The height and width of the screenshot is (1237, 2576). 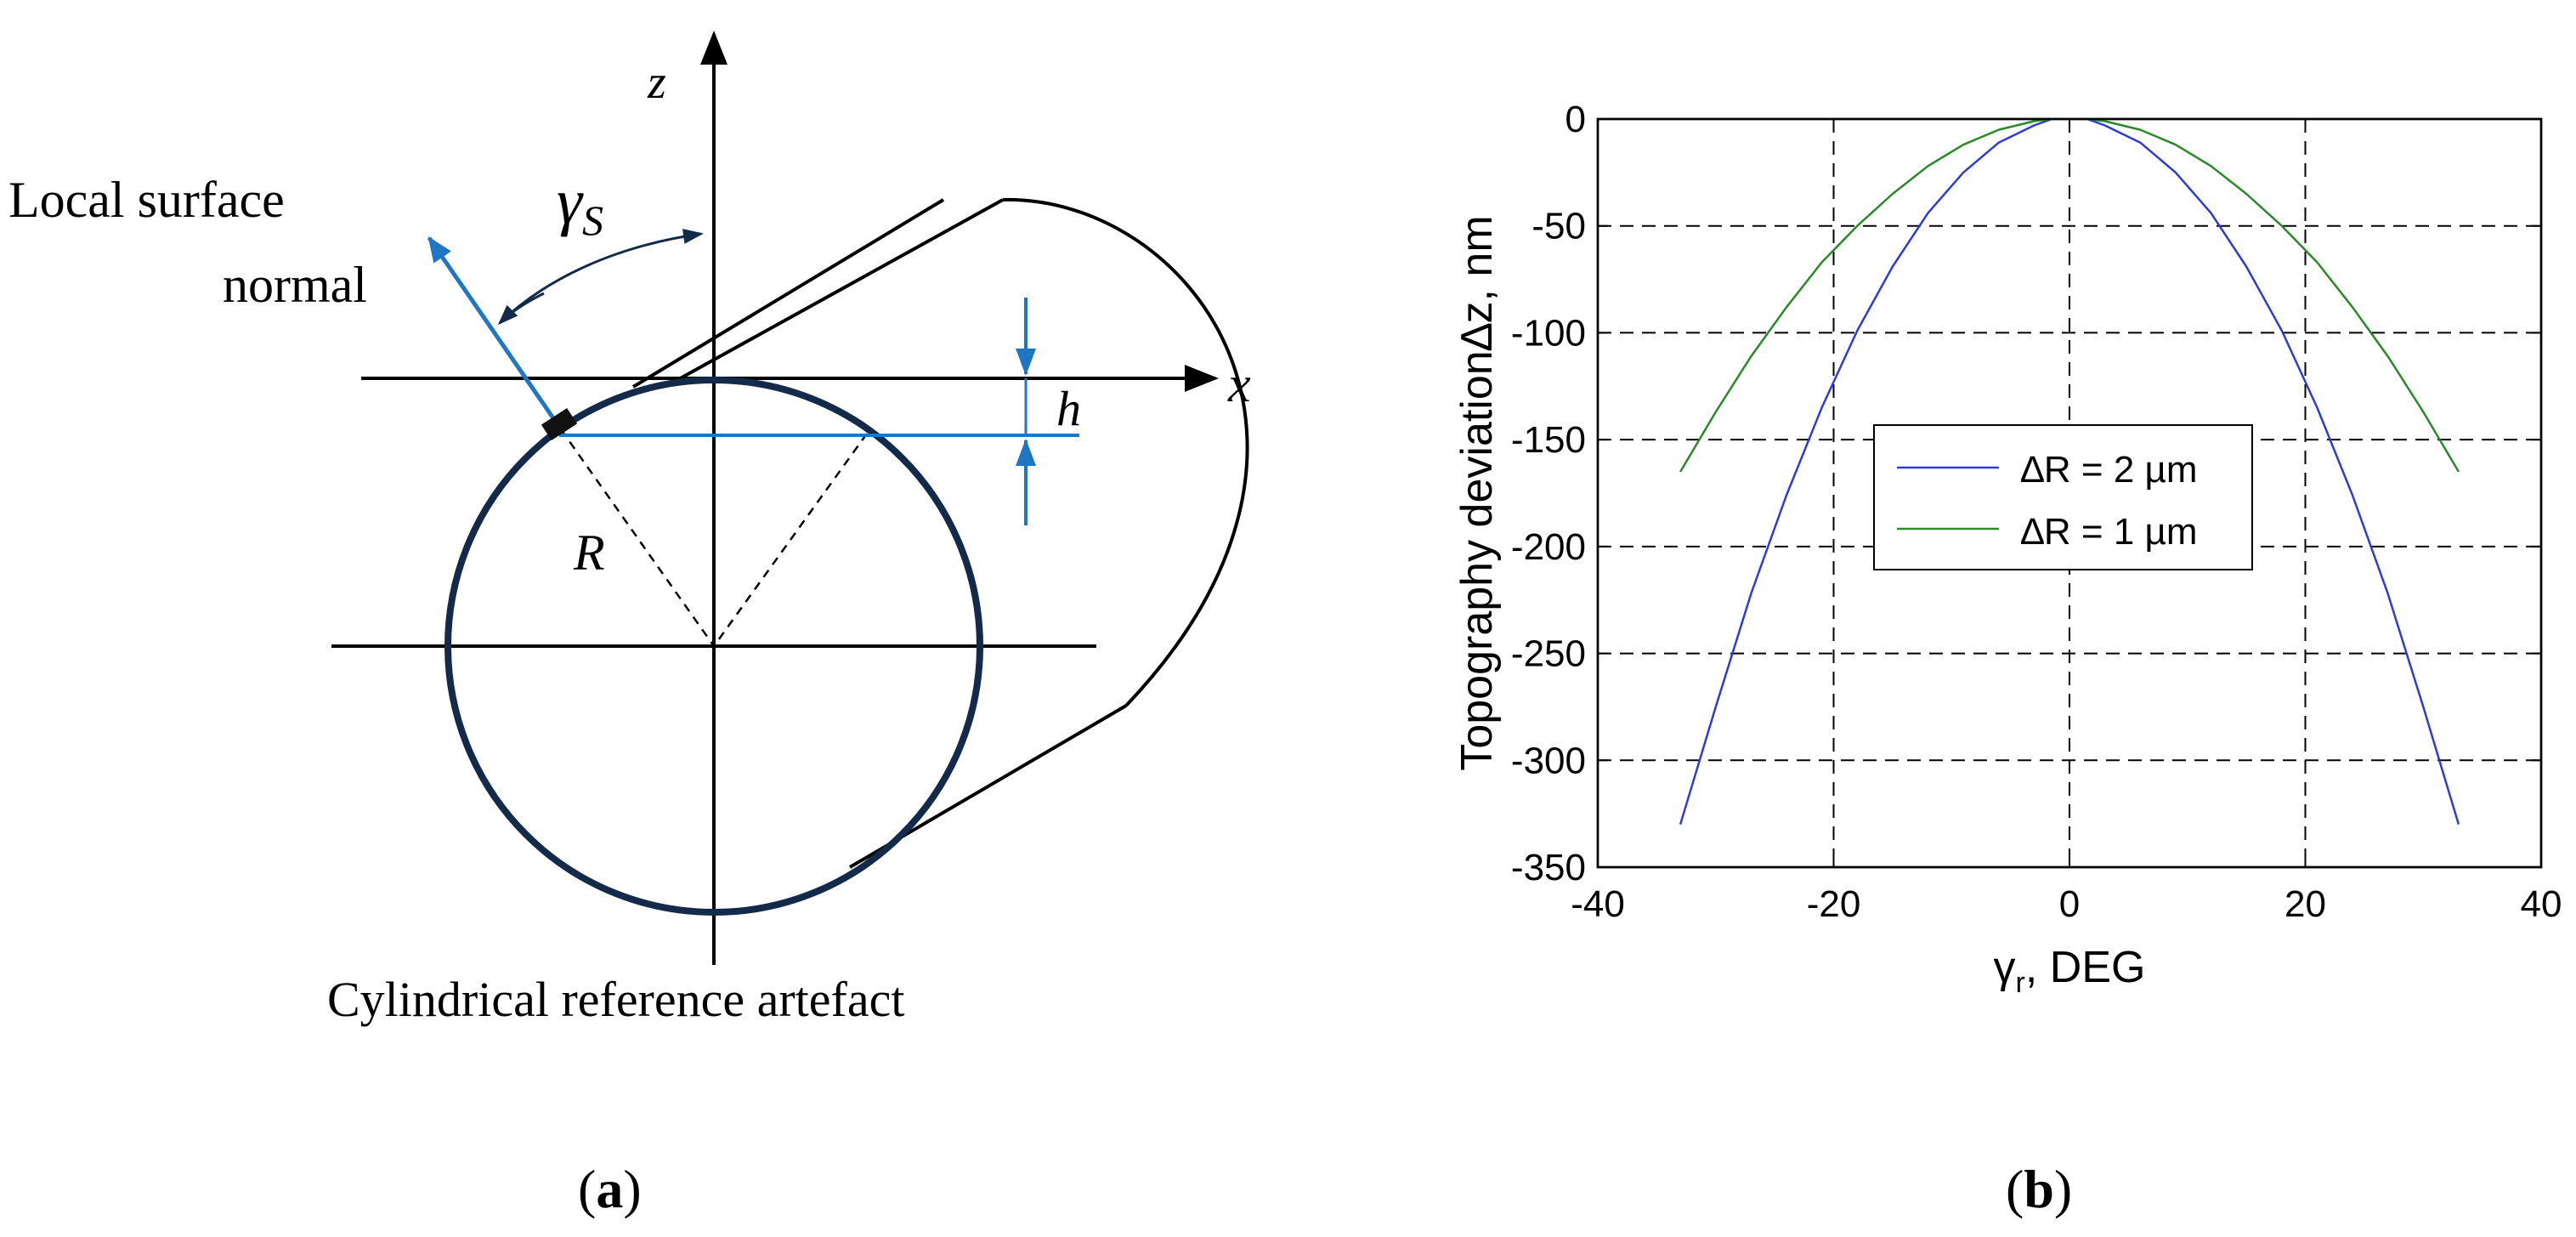 I want to click on y-tick-label: -200, so click(x=1548, y=547).